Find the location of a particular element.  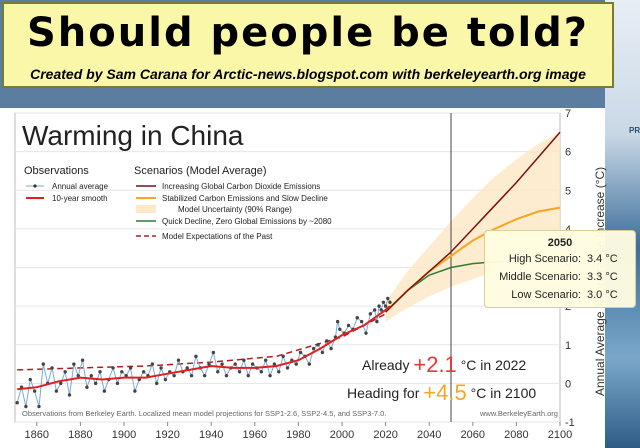

x-tick-label: 2020 is located at coordinates (385, 435).